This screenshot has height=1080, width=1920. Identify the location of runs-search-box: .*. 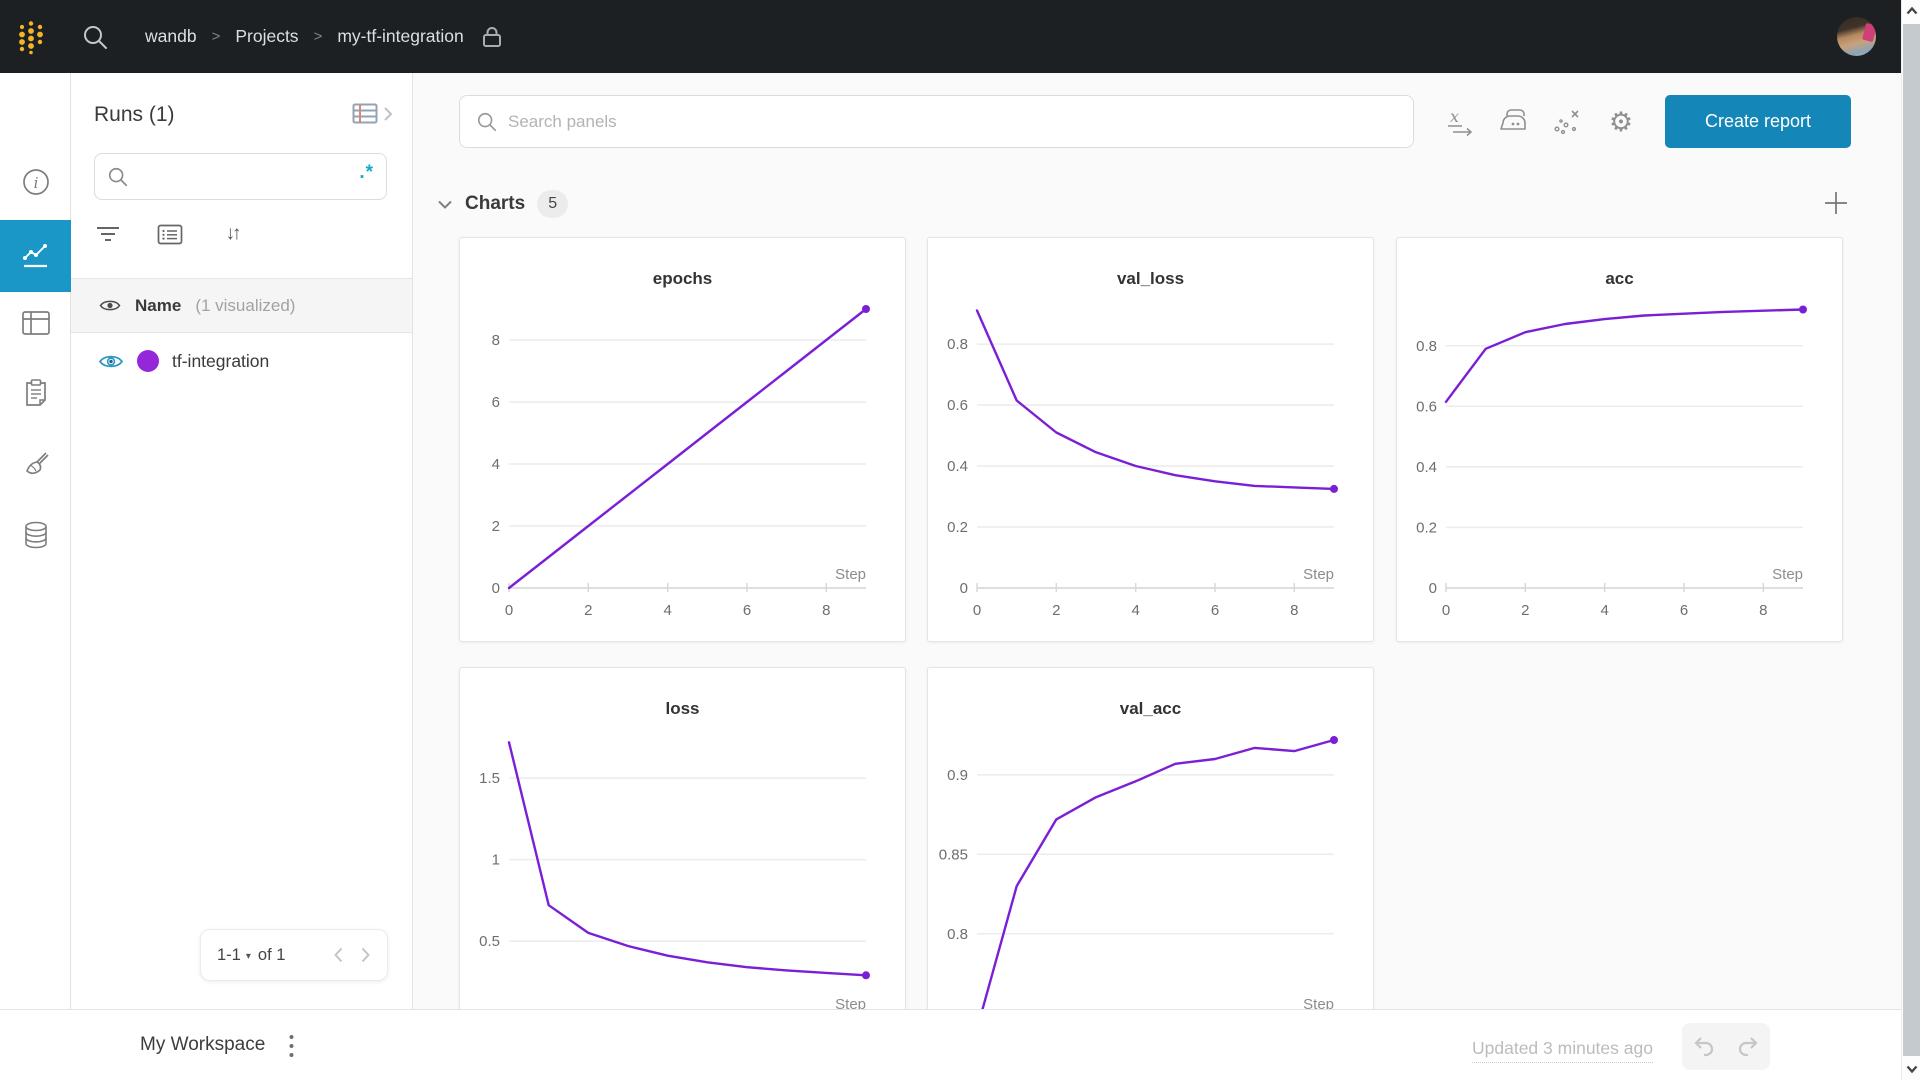
(240, 176).